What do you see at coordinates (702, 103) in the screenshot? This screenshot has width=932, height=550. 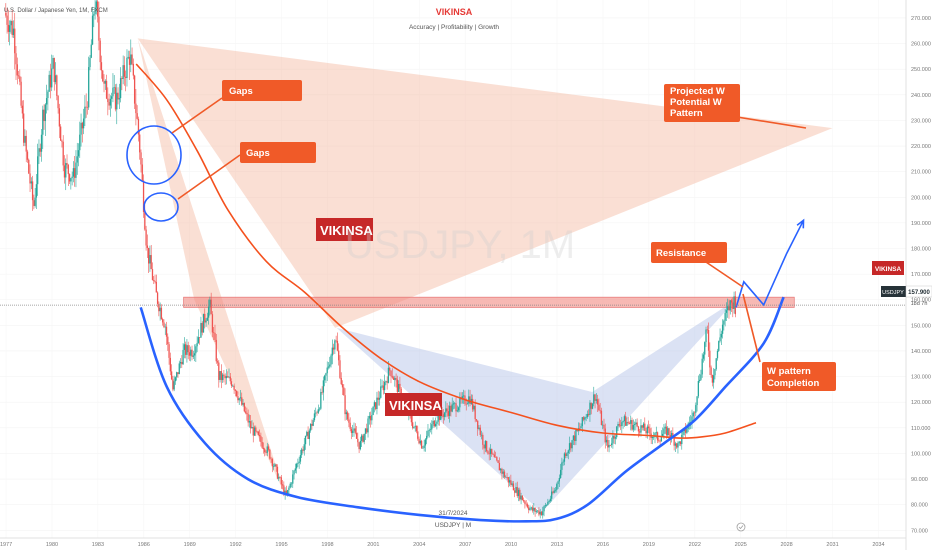 I see `projected-callout: Projected W Potential W Pattern` at bounding box center [702, 103].